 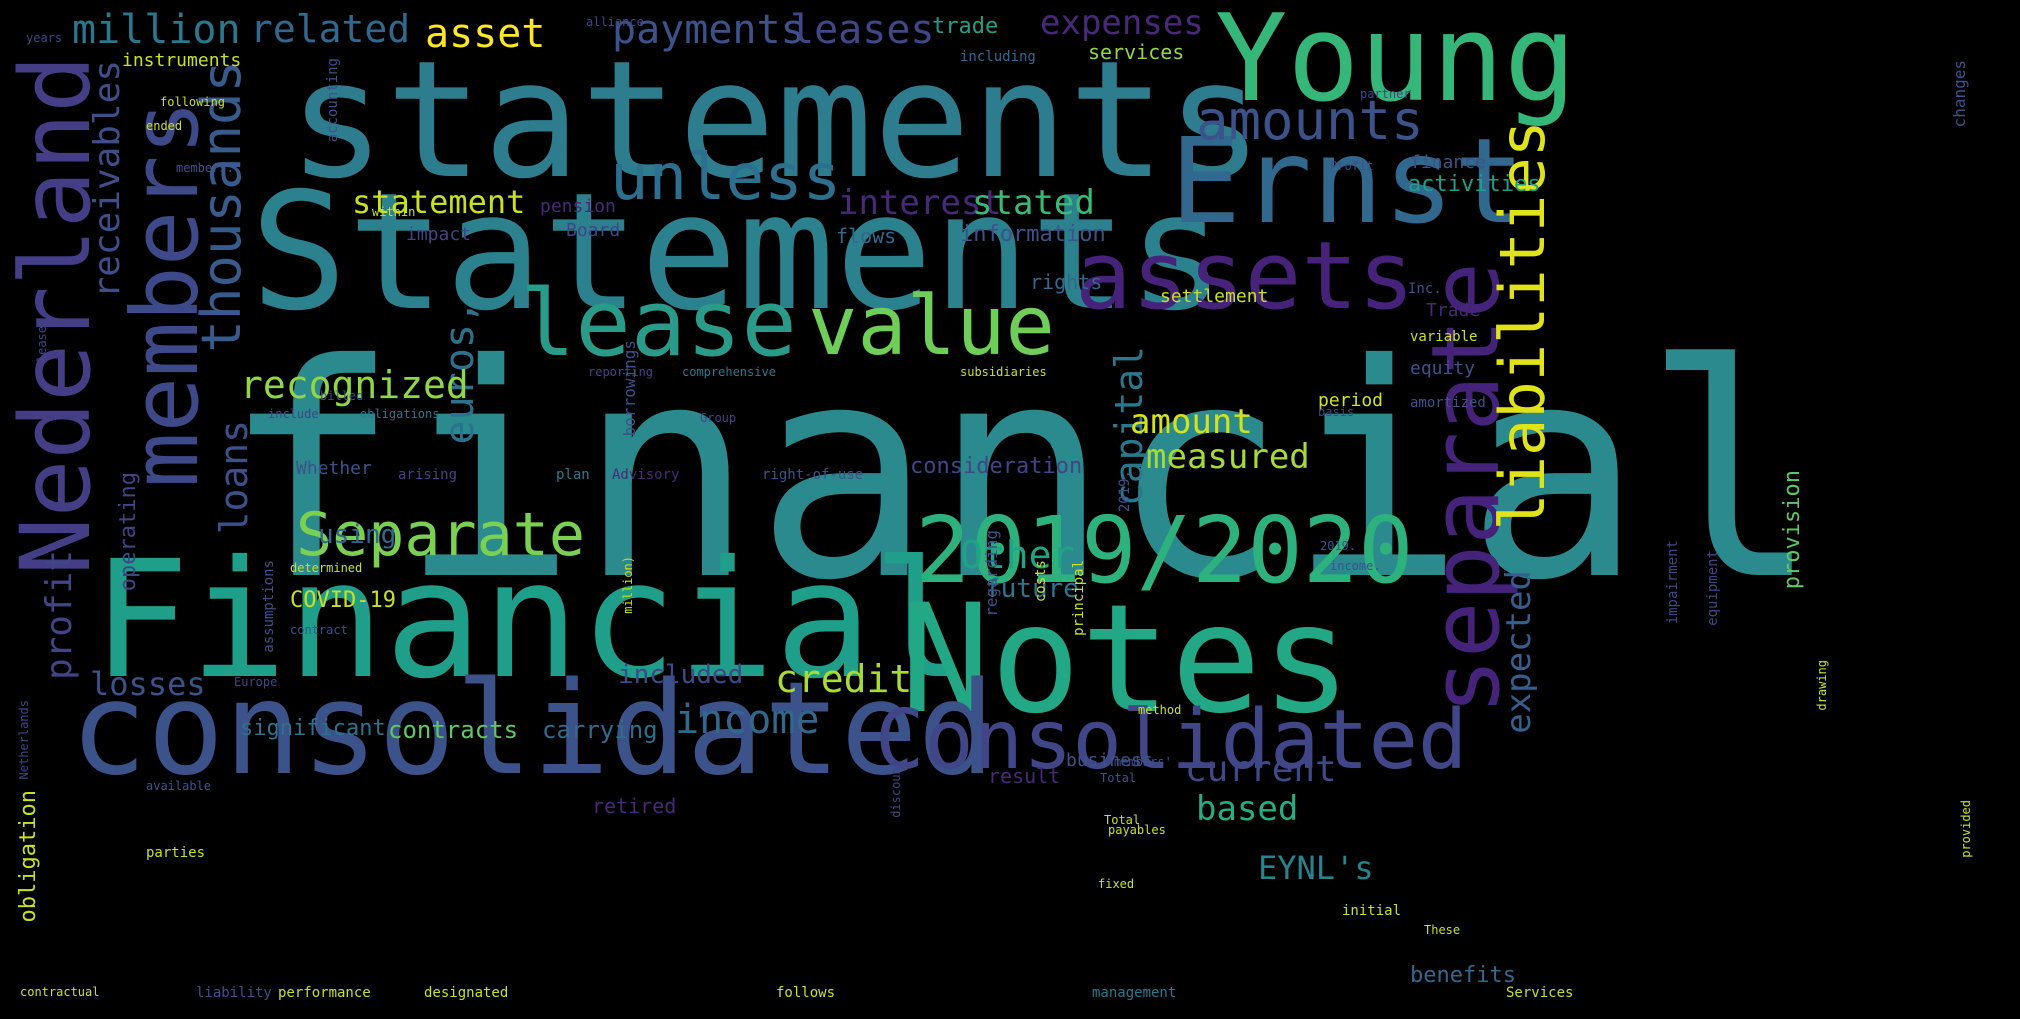 I want to click on word-Profit: Profit, so click(x=1352, y=166).